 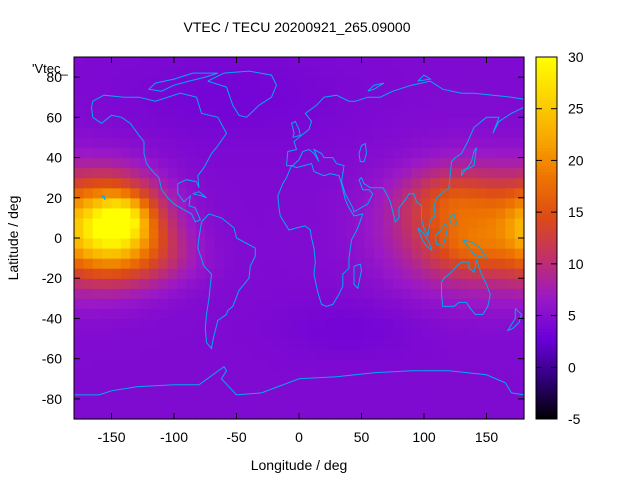 I want to click on colorbar-tick-label: -5, so click(x=574, y=419).